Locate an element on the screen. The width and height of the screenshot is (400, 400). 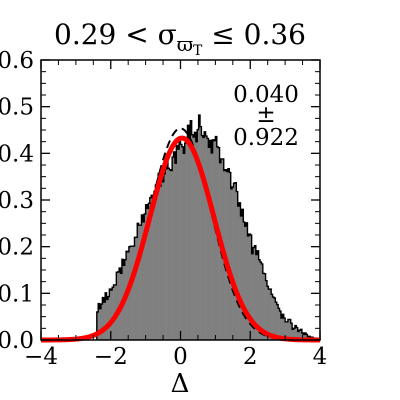
x-axis-label: Δ is located at coordinates (180, 384).